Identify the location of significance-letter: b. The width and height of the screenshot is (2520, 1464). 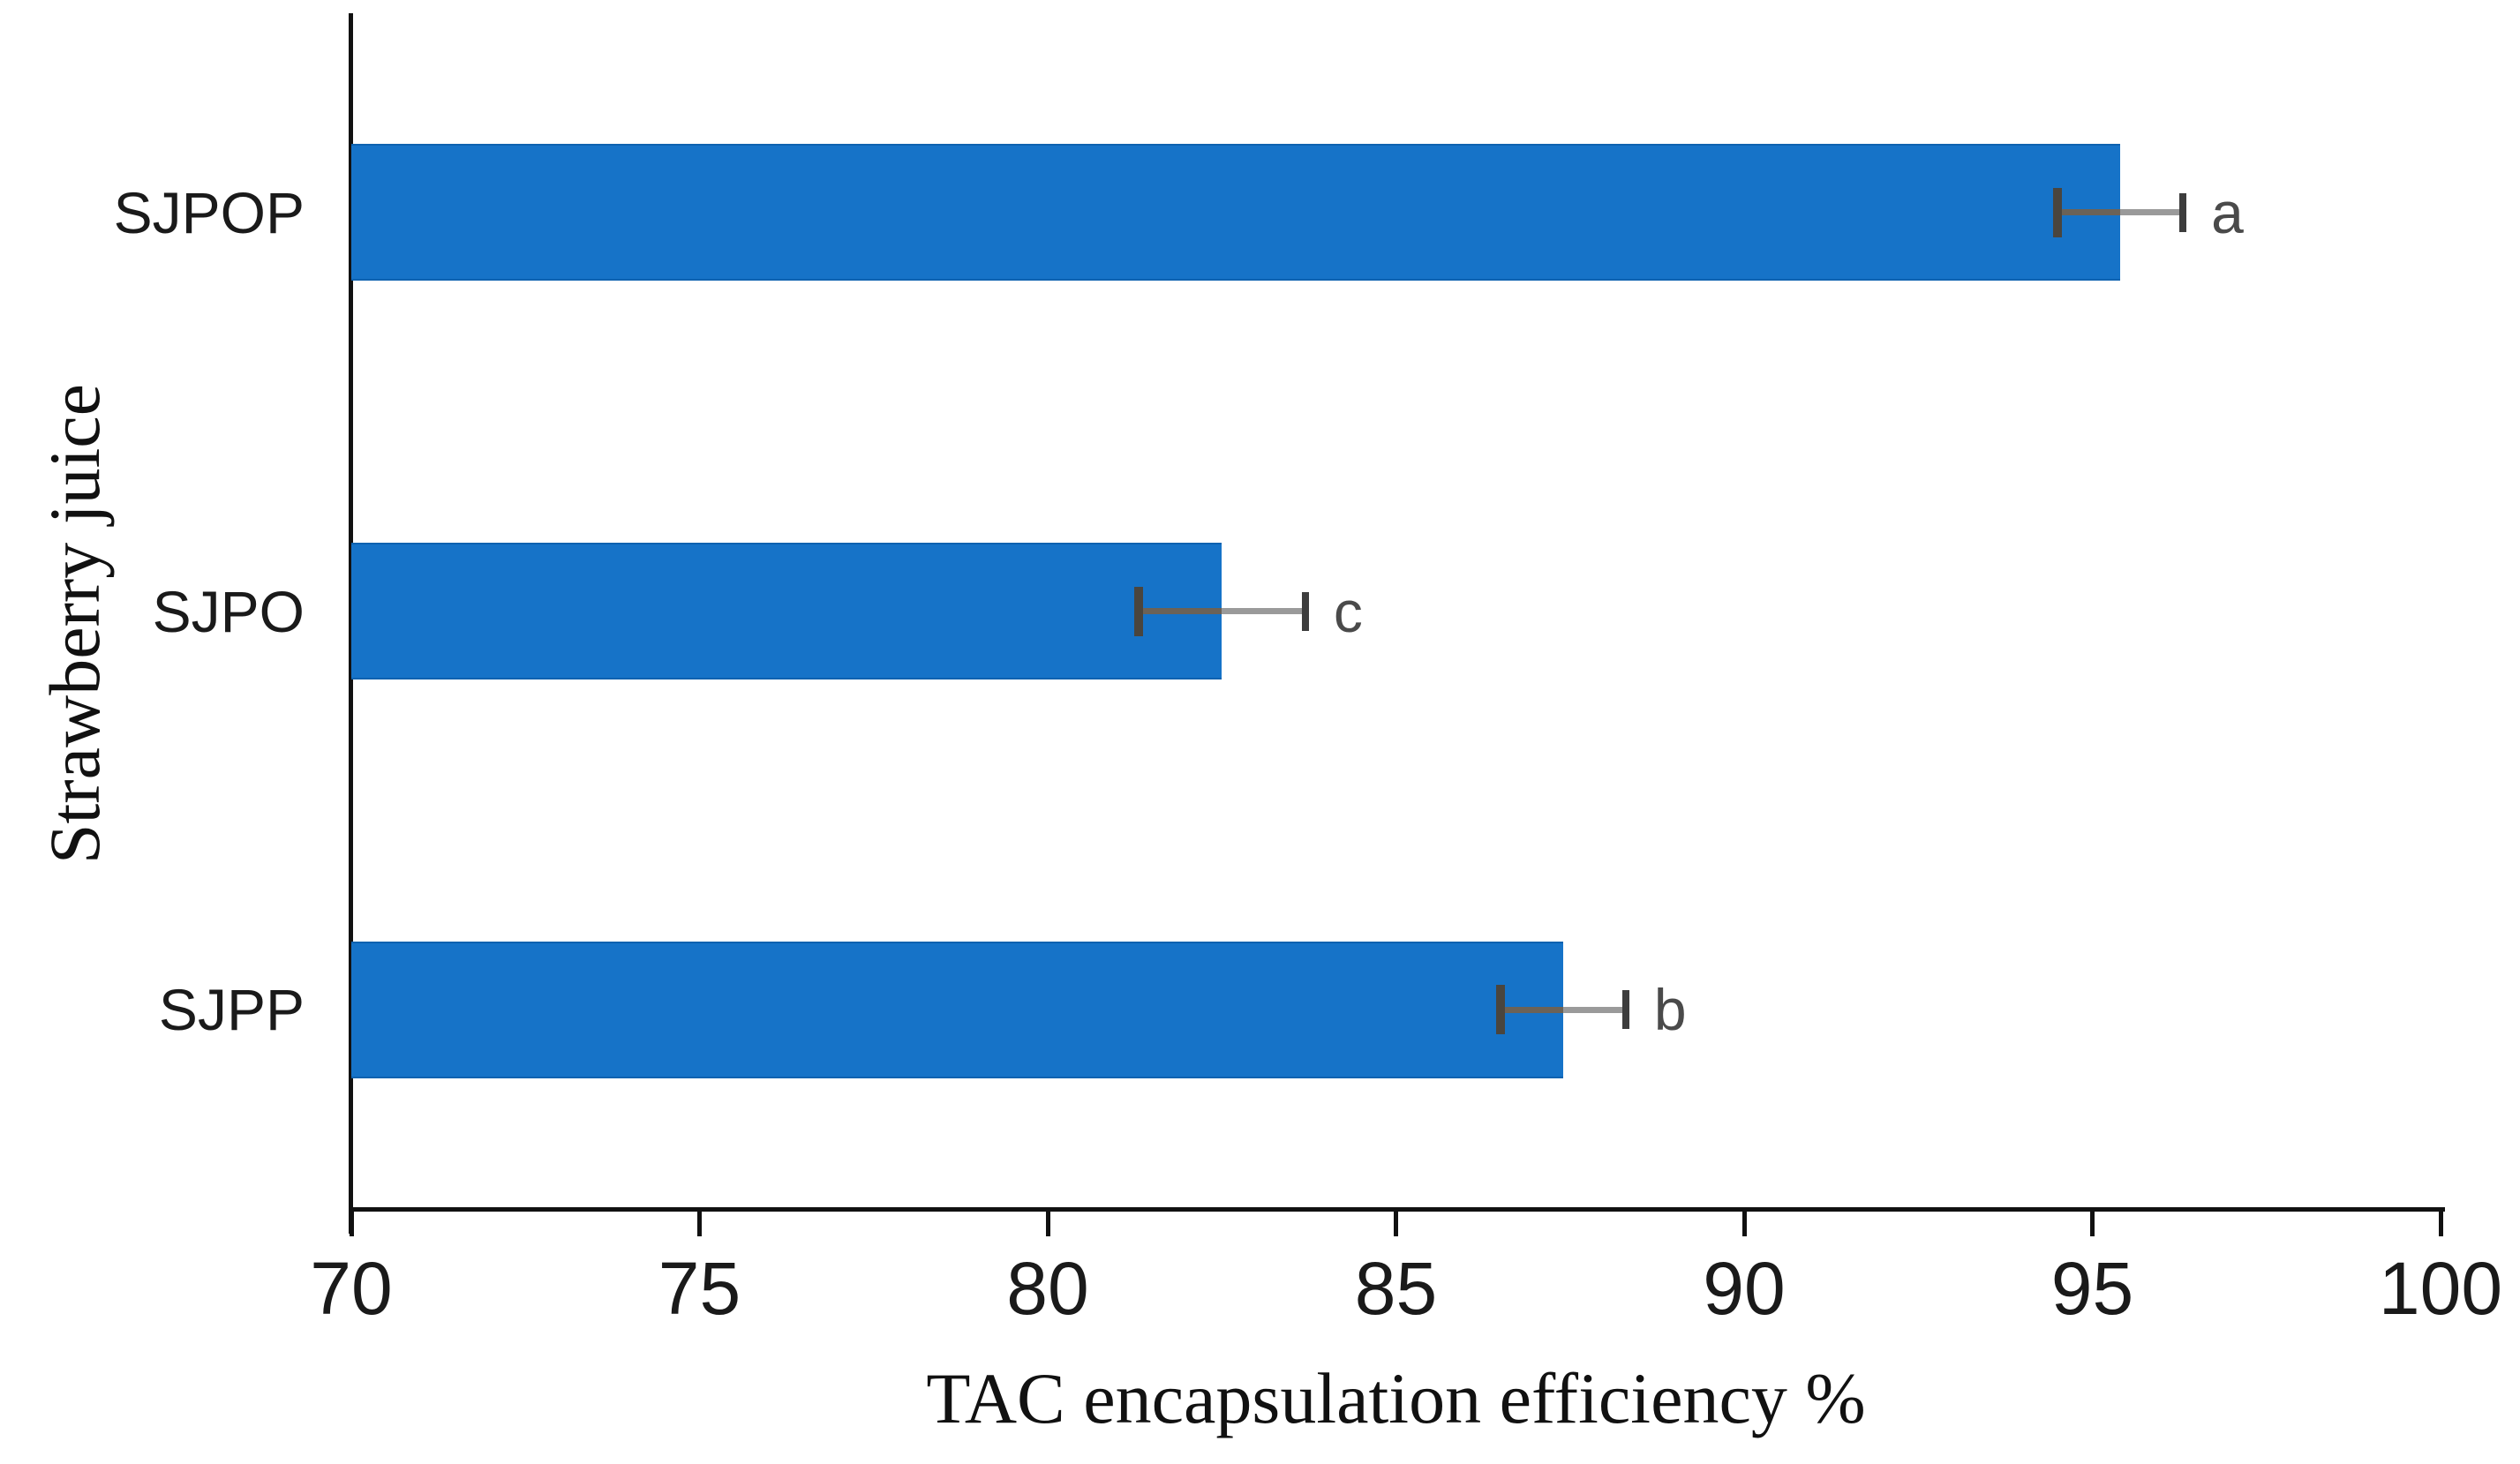
(1670, 1010).